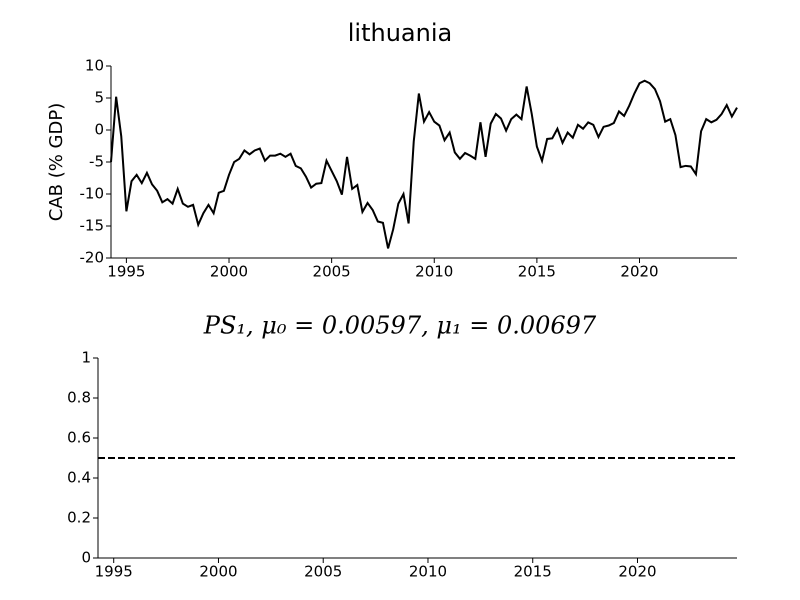  I want to click on y-tick-label: 0.4, so click(79, 478).